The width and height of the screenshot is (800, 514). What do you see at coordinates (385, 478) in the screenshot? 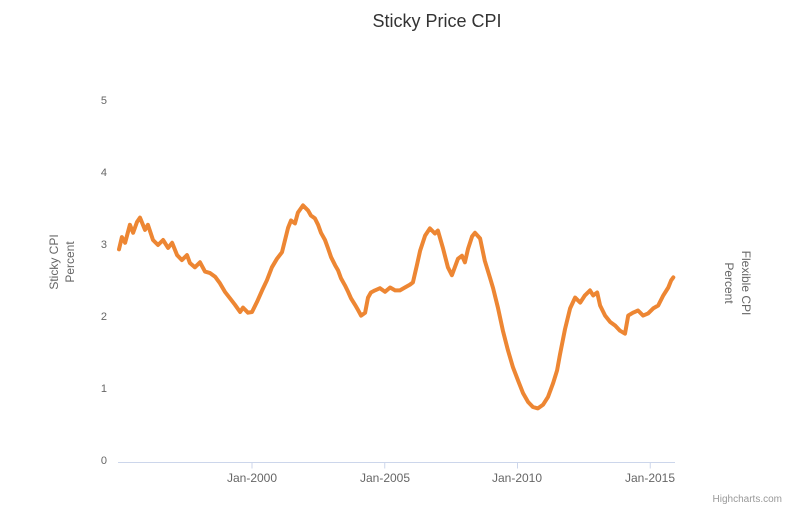
I see `x-axis-tick-jan-2005: Jan-2005` at bounding box center [385, 478].